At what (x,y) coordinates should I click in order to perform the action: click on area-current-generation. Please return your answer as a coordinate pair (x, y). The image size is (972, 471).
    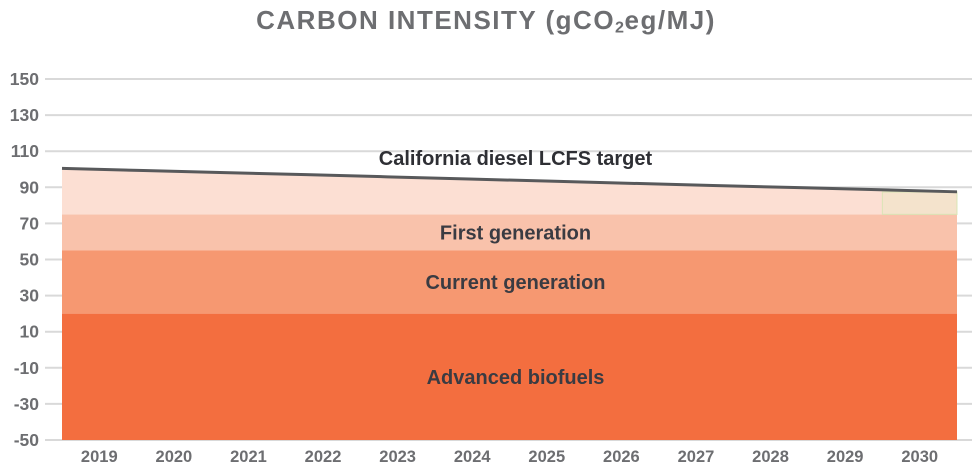
    Looking at the image, I should click on (509, 282).